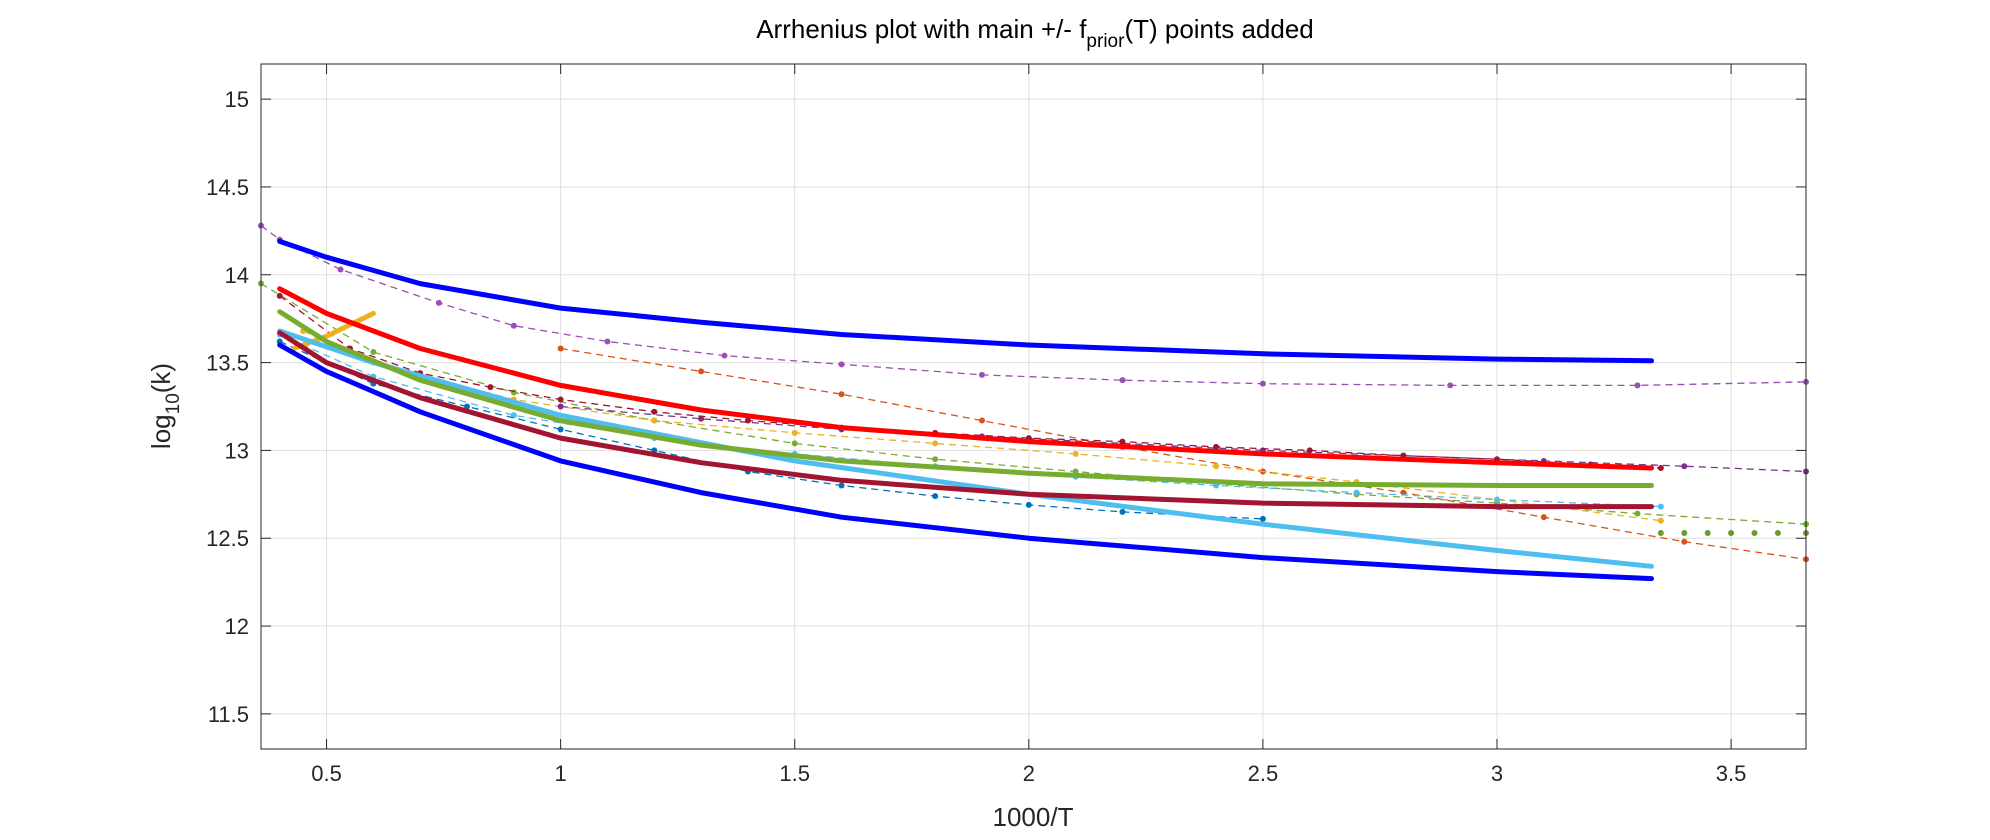 The image size is (1990, 840). I want to click on x-tick-label: 3.5, so click(1731, 773).